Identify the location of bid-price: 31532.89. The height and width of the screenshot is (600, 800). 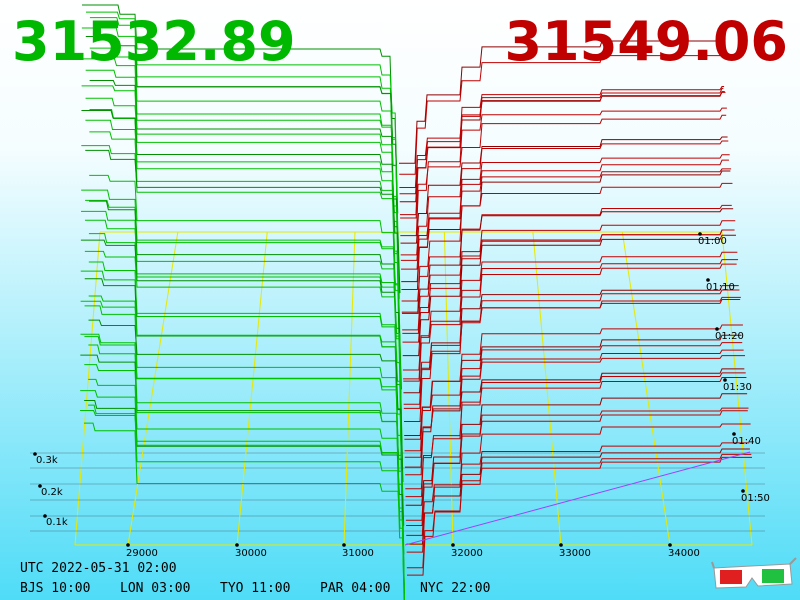
(154, 41).